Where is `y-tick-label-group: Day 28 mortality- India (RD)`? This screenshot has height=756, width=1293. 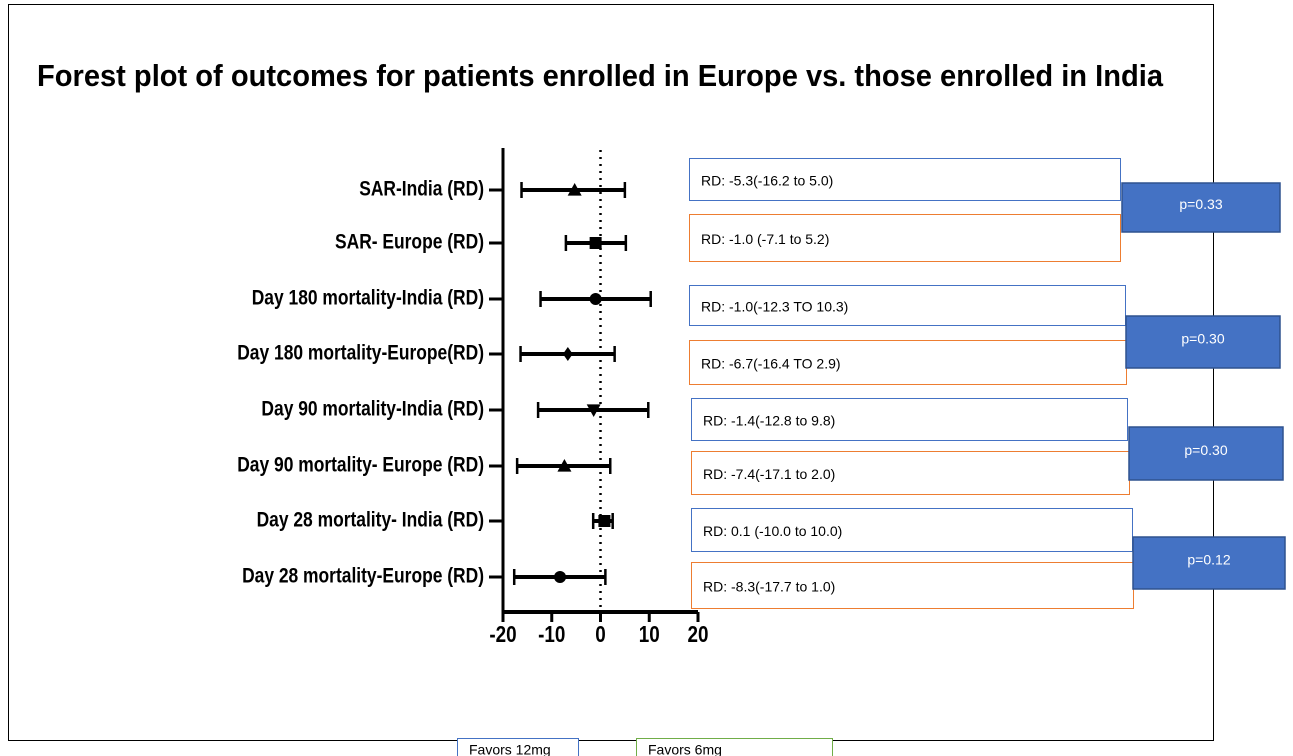 y-tick-label-group: Day 28 mortality- India (RD) is located at coordinates (370, 520).